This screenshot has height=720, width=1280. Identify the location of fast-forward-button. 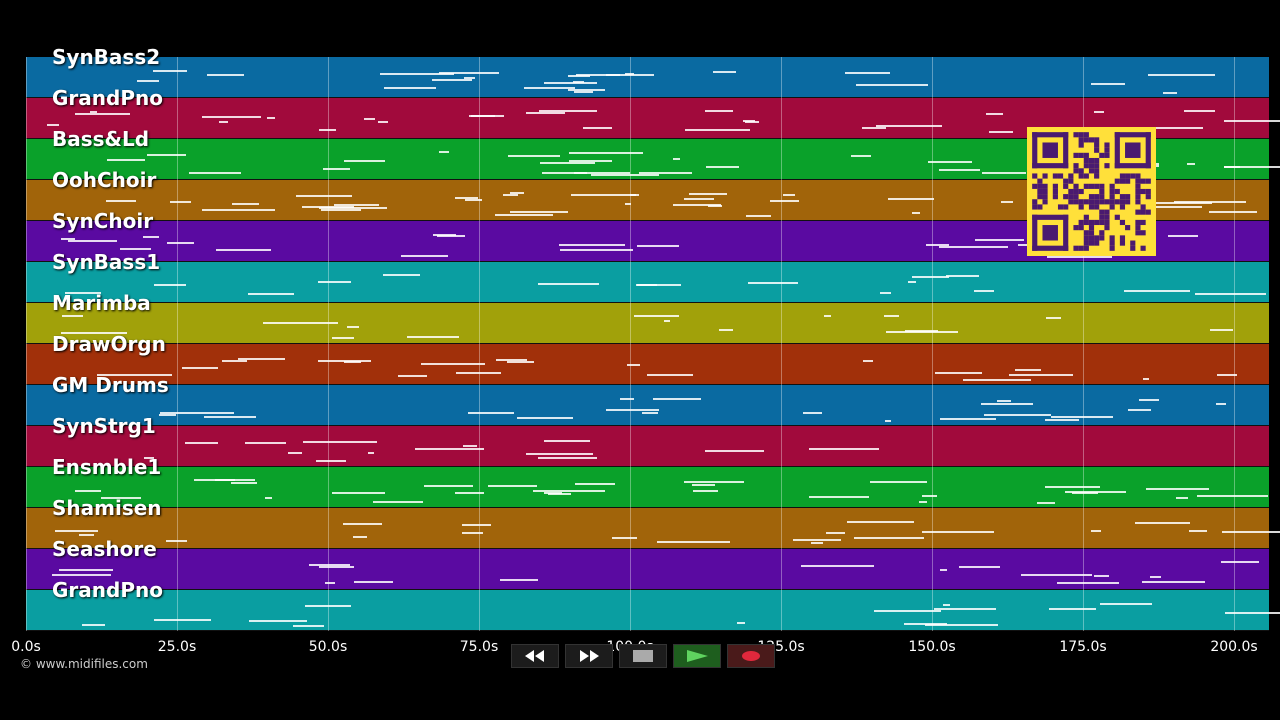
(589, 656).